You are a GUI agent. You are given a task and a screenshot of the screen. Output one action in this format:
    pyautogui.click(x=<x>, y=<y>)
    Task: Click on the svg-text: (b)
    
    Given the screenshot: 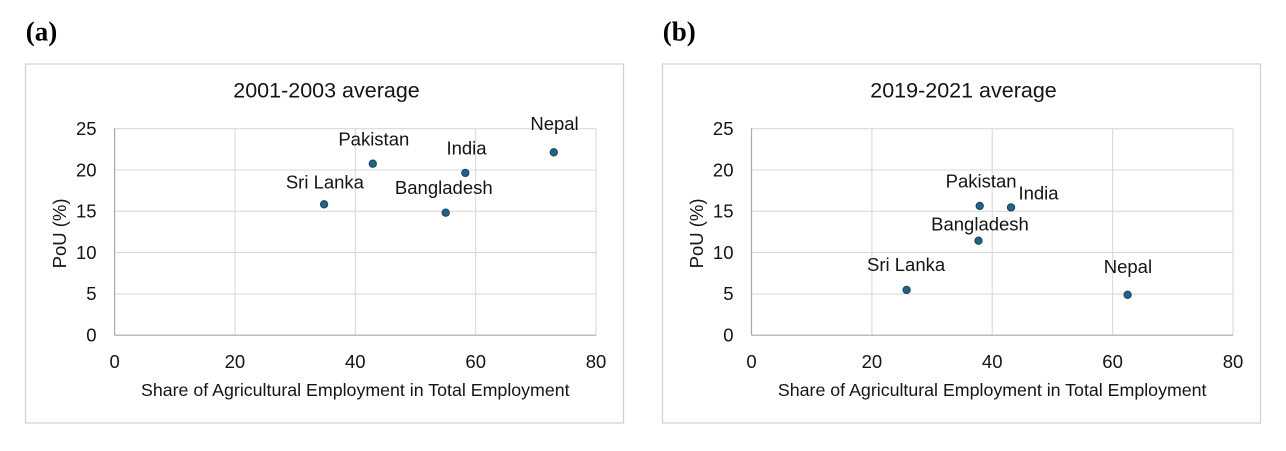 What is the action you would take?
    pyautogui.click(x=679, y=31)
    